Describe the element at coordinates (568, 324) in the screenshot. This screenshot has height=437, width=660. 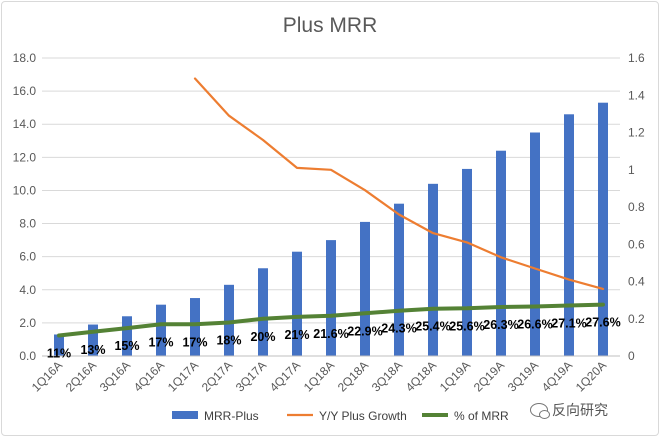
I see `data-label-pct: 27.1%` at that location.